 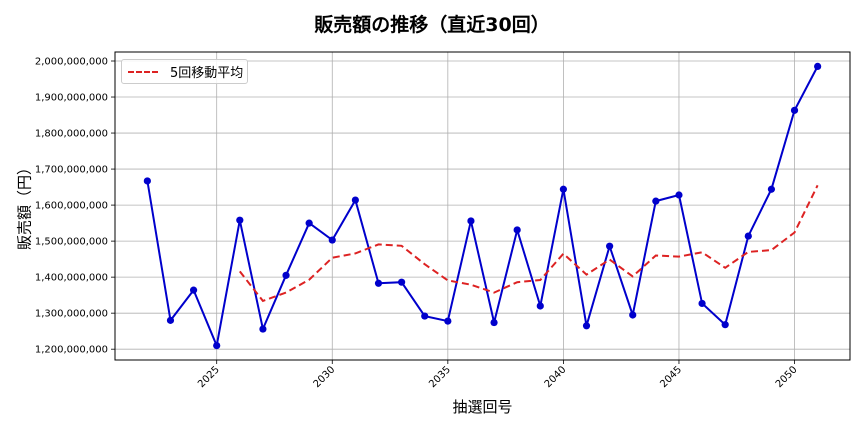 What do you see at coordinates (440, 377) in the screenshot?
I see `x-tick-label: 2035` at bounding box center [440, 377].